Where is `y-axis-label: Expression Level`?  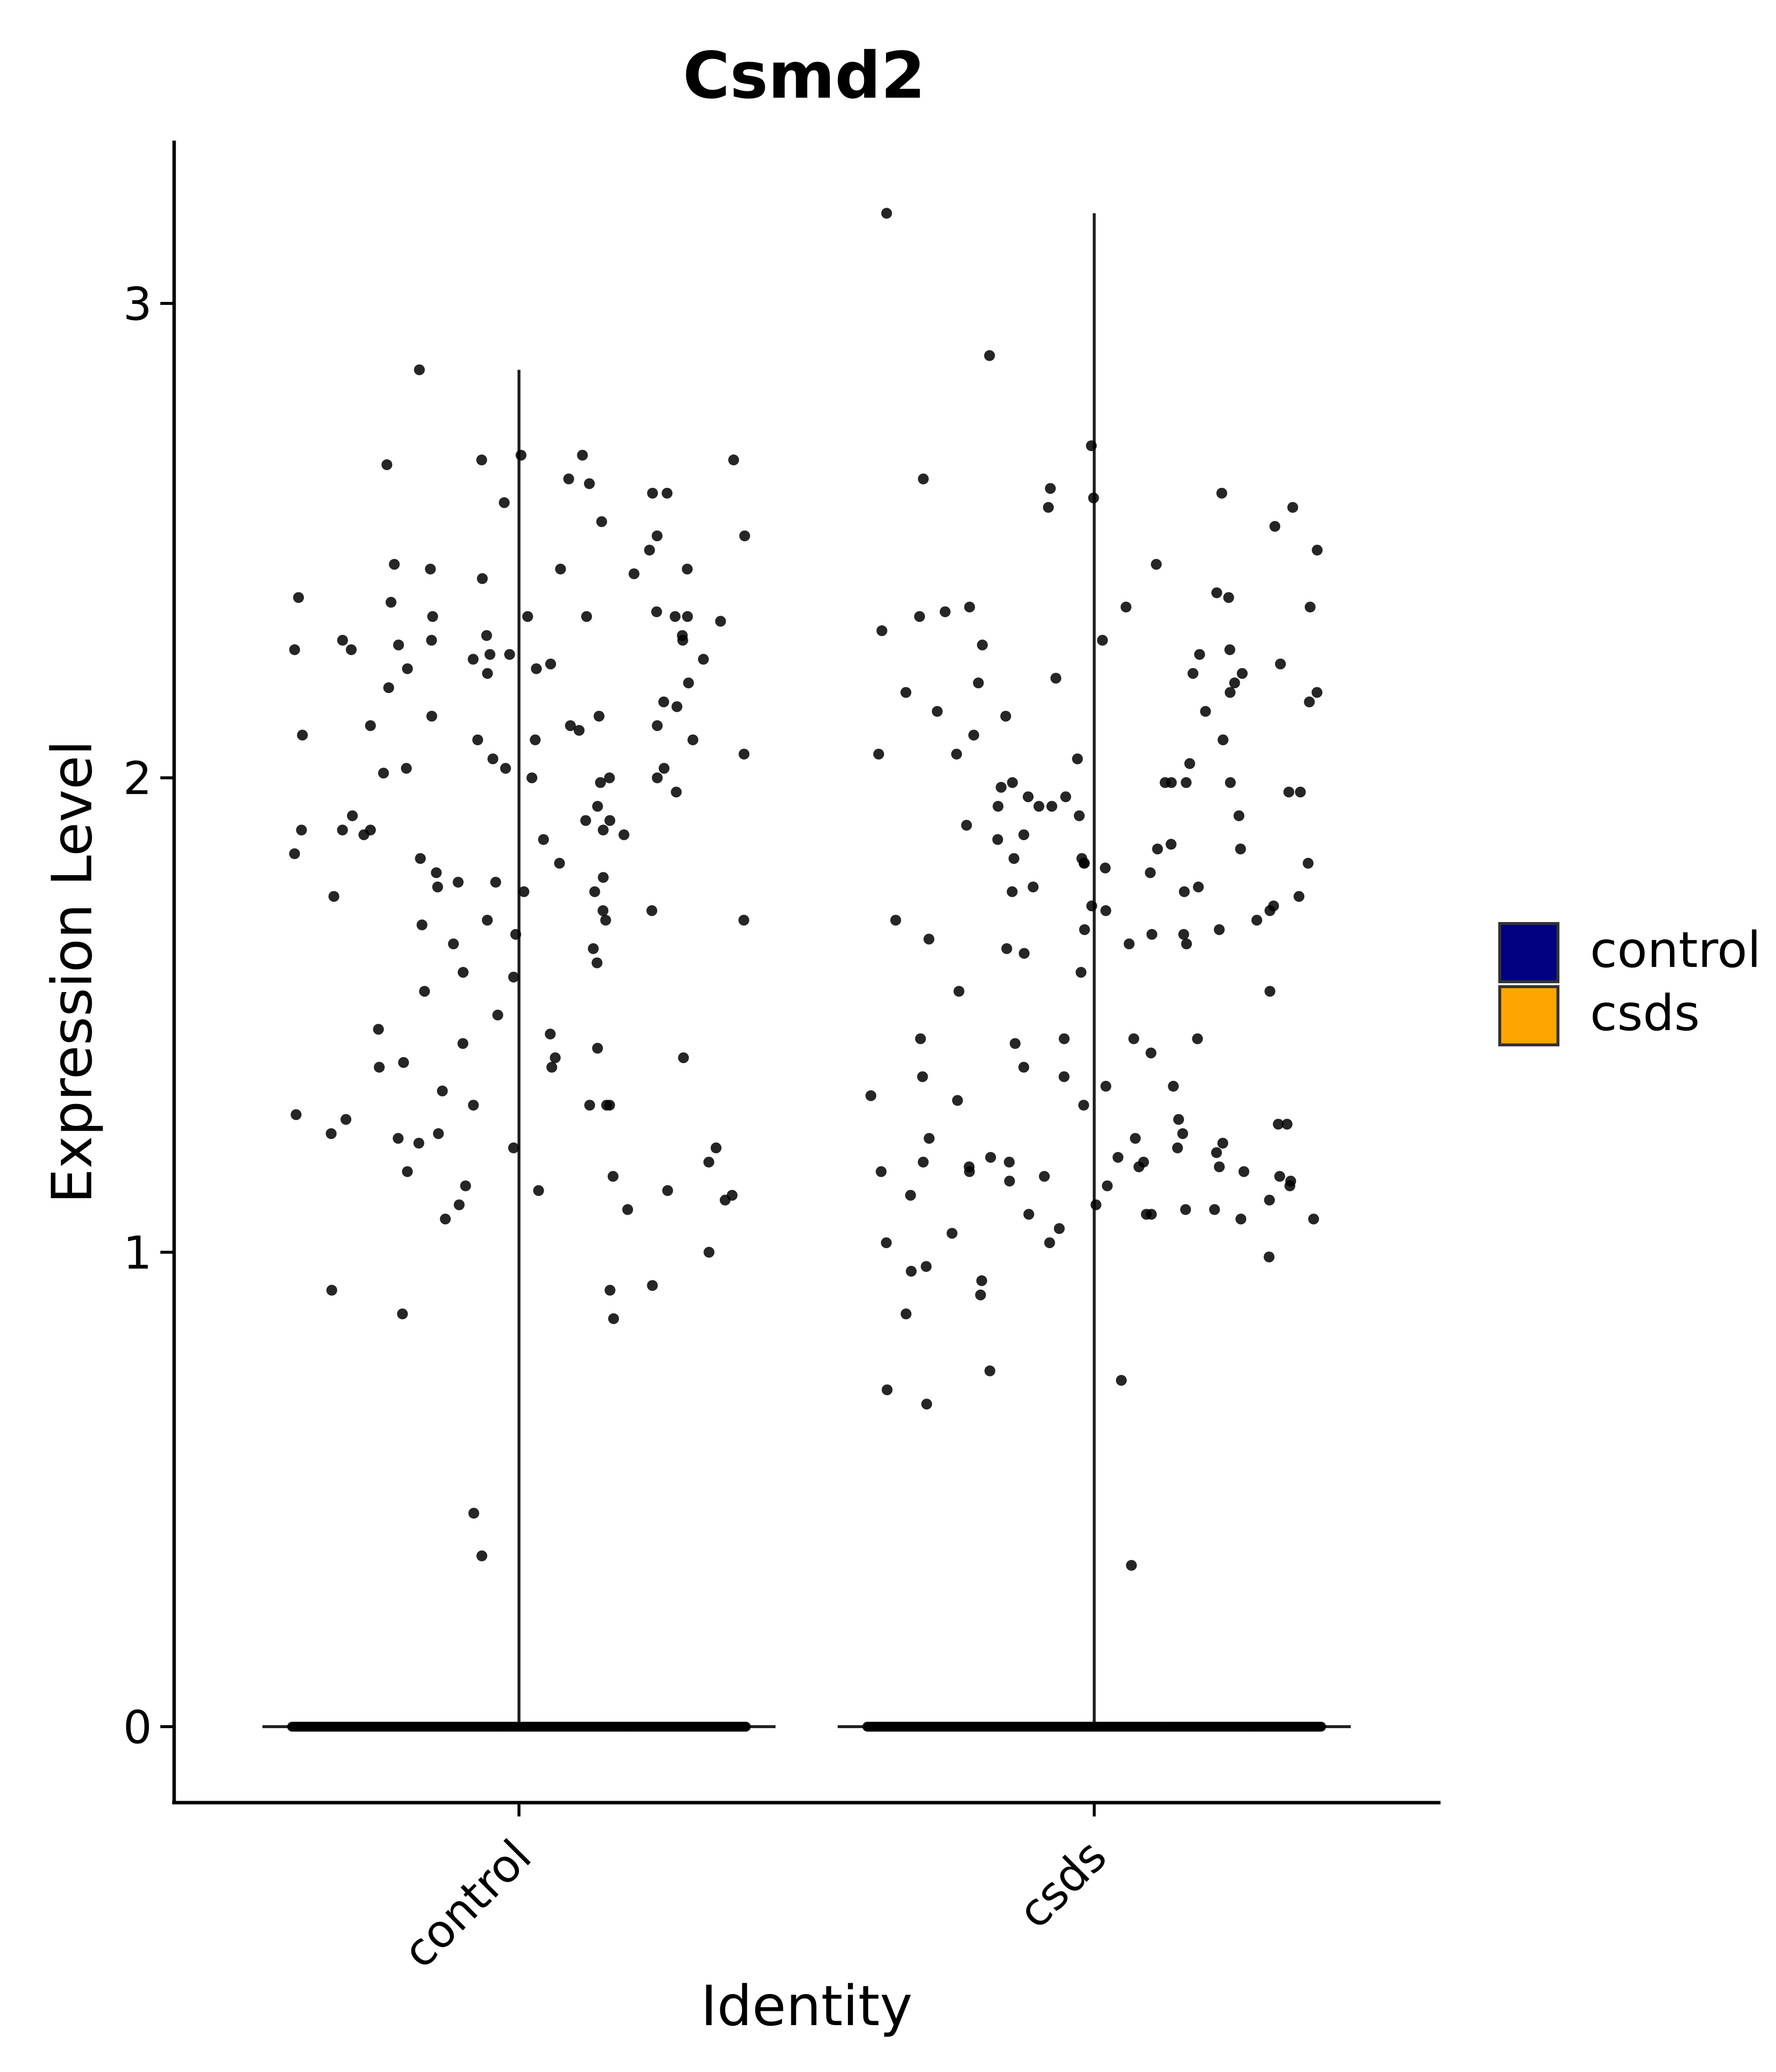 y-axis-label: Expression Level is located at coordinates (73, 972).